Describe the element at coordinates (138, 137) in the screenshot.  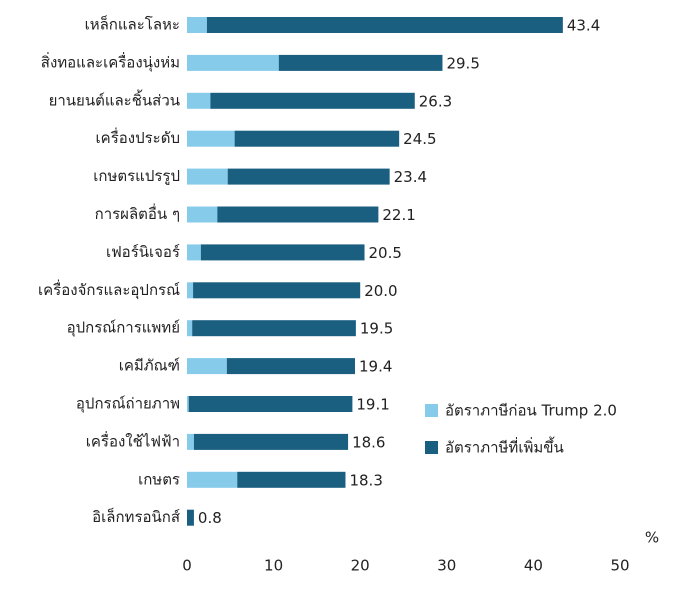
I see `y-tick-label: เครื่องประดับ` at that location.